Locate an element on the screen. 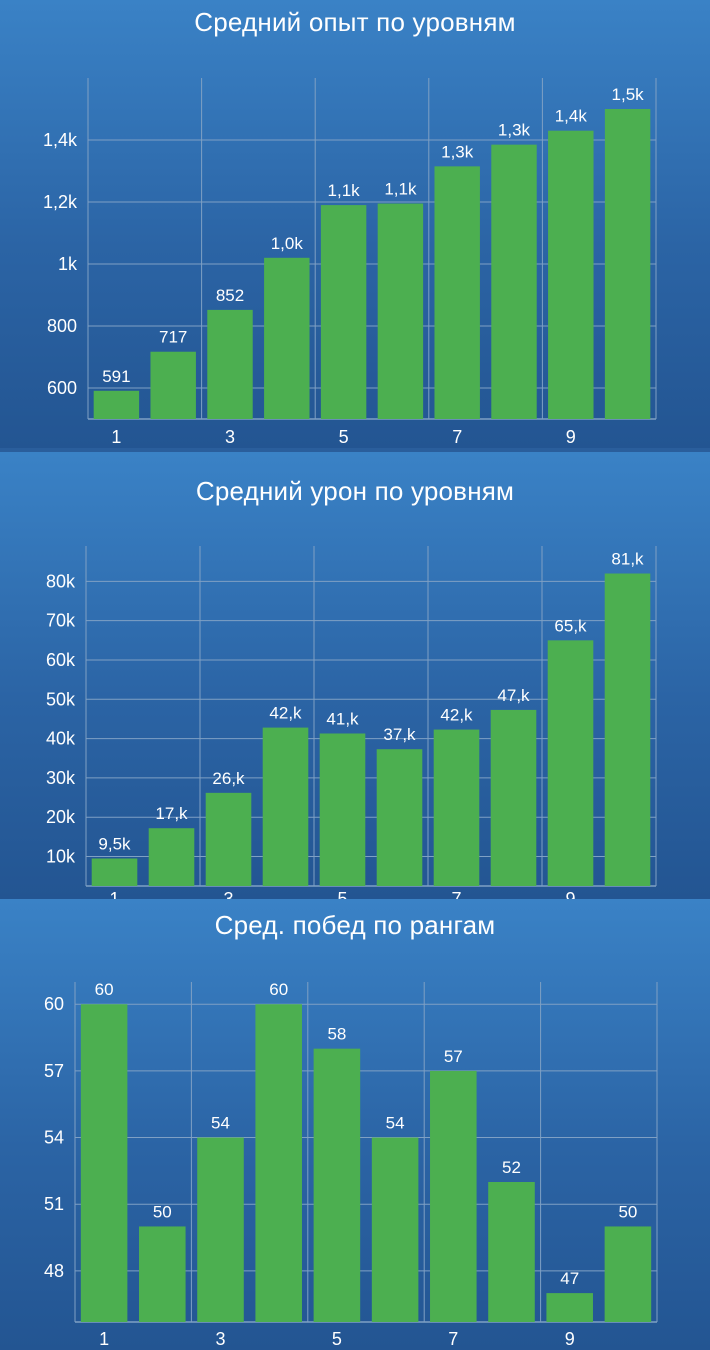 The width and height of the screenshot is (710, 1350). data-label: 26,k is located at coordinates (228, 778).